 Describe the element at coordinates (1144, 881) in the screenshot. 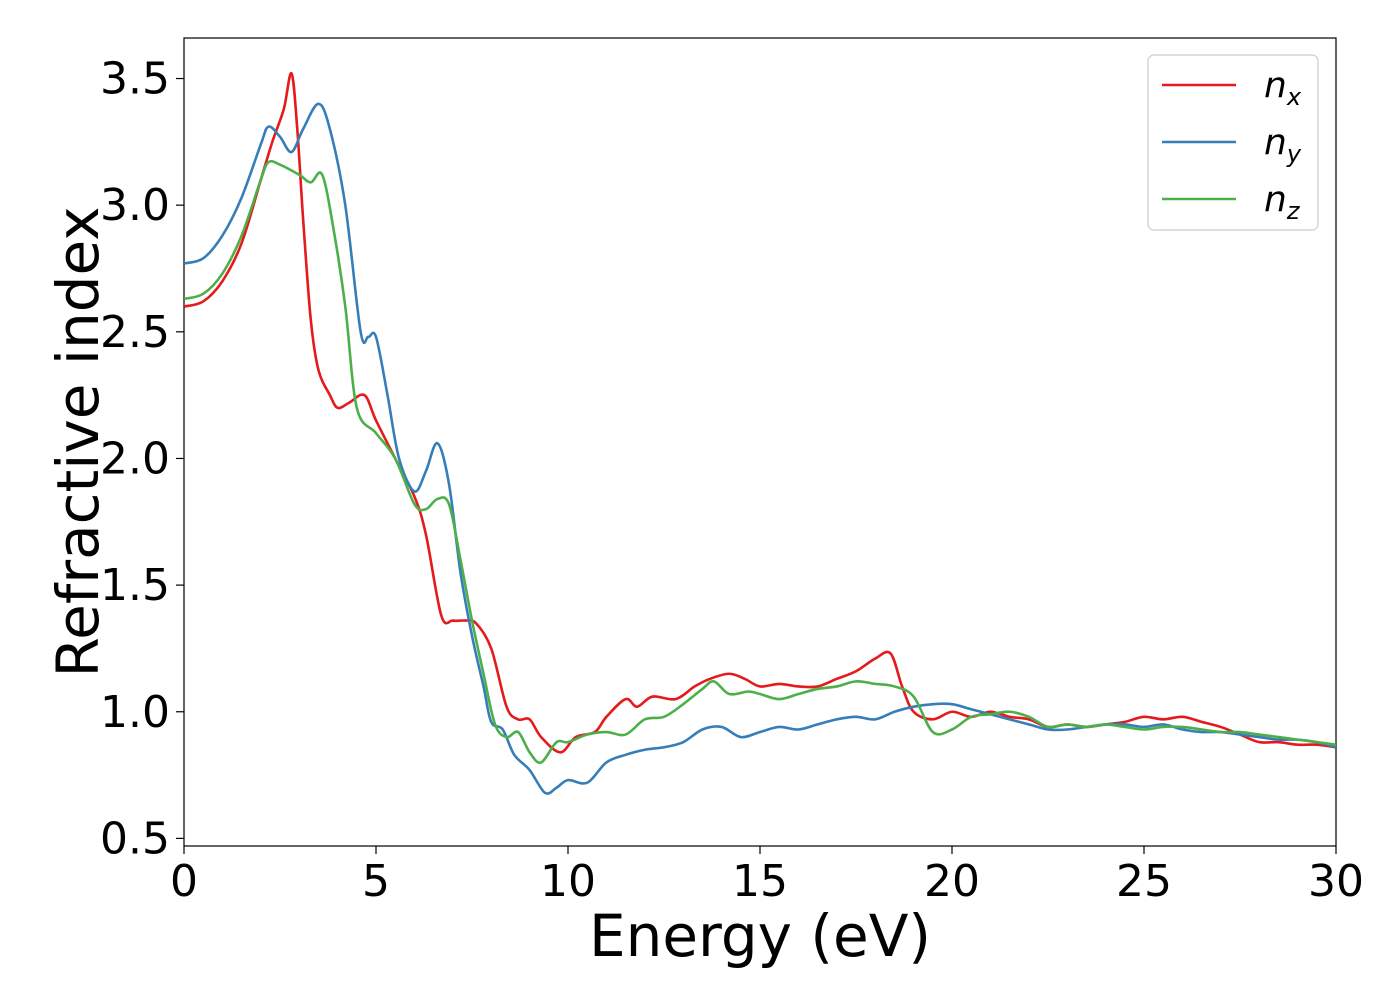

I see `x-tick-label: 25` at that location.